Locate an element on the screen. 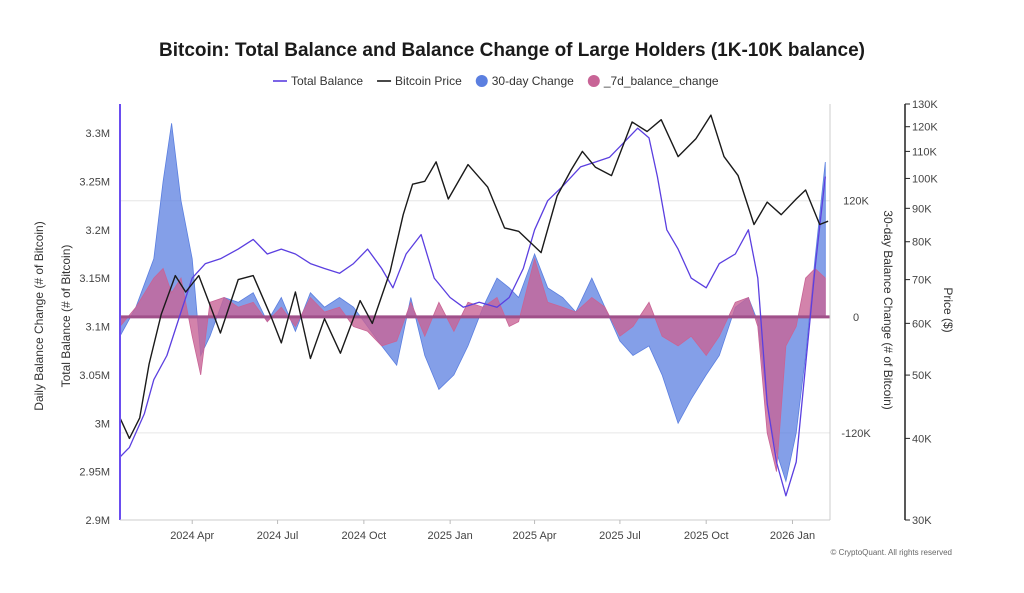  price-tick-label: 130K is located at coordinates (925, 105).